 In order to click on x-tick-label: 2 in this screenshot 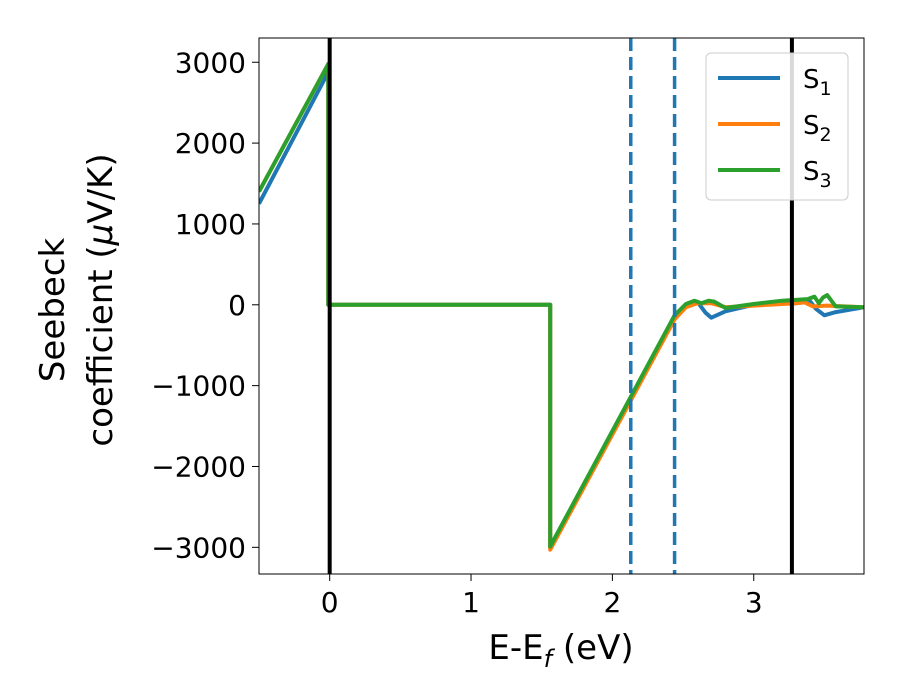, I will do `click(612, 602)`.